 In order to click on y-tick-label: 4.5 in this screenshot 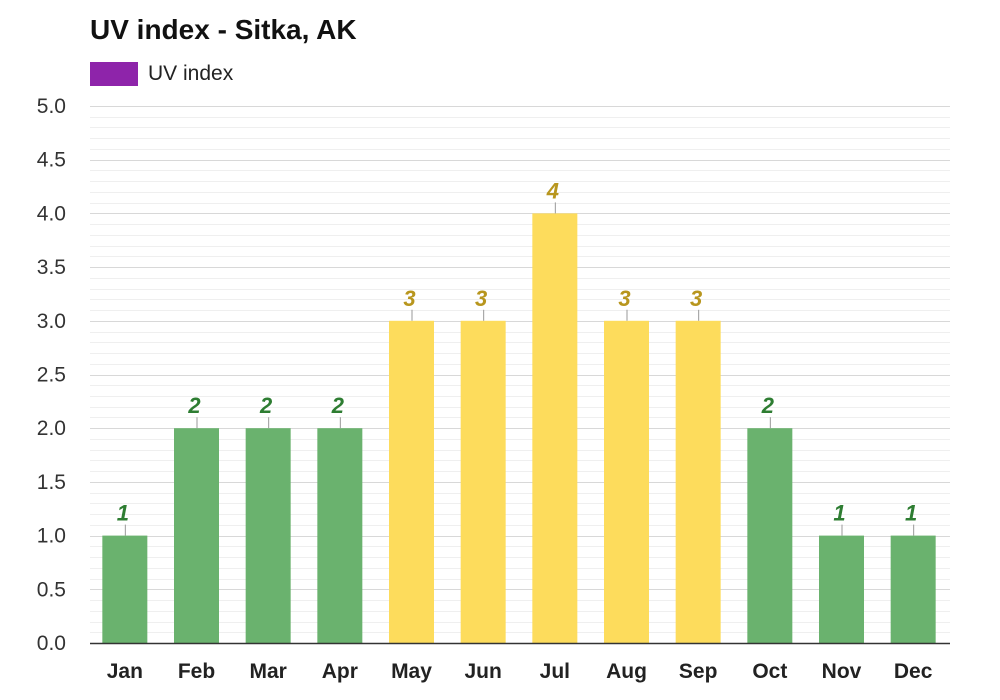, I will do `click(51, 160)`.